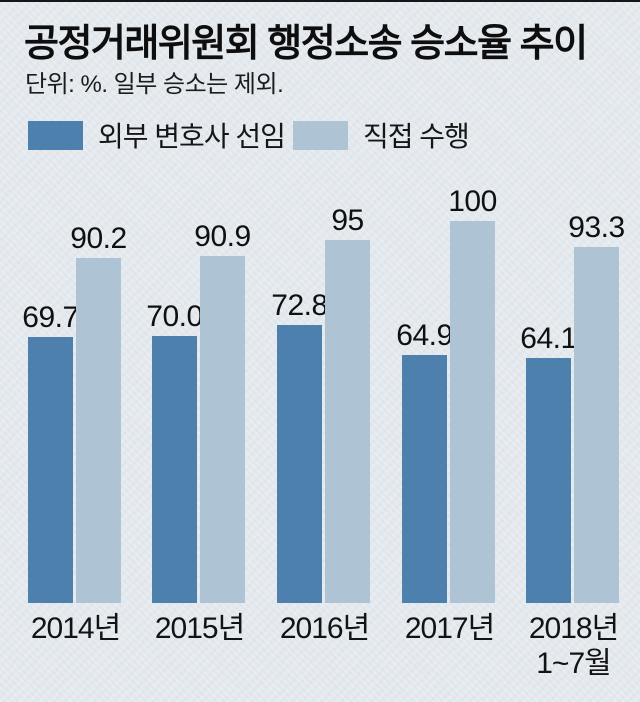 This screenshot has height=702, width=640. Describe the element at coordinates (320, 1) in the screenshot. I see `top-rule` at that location.